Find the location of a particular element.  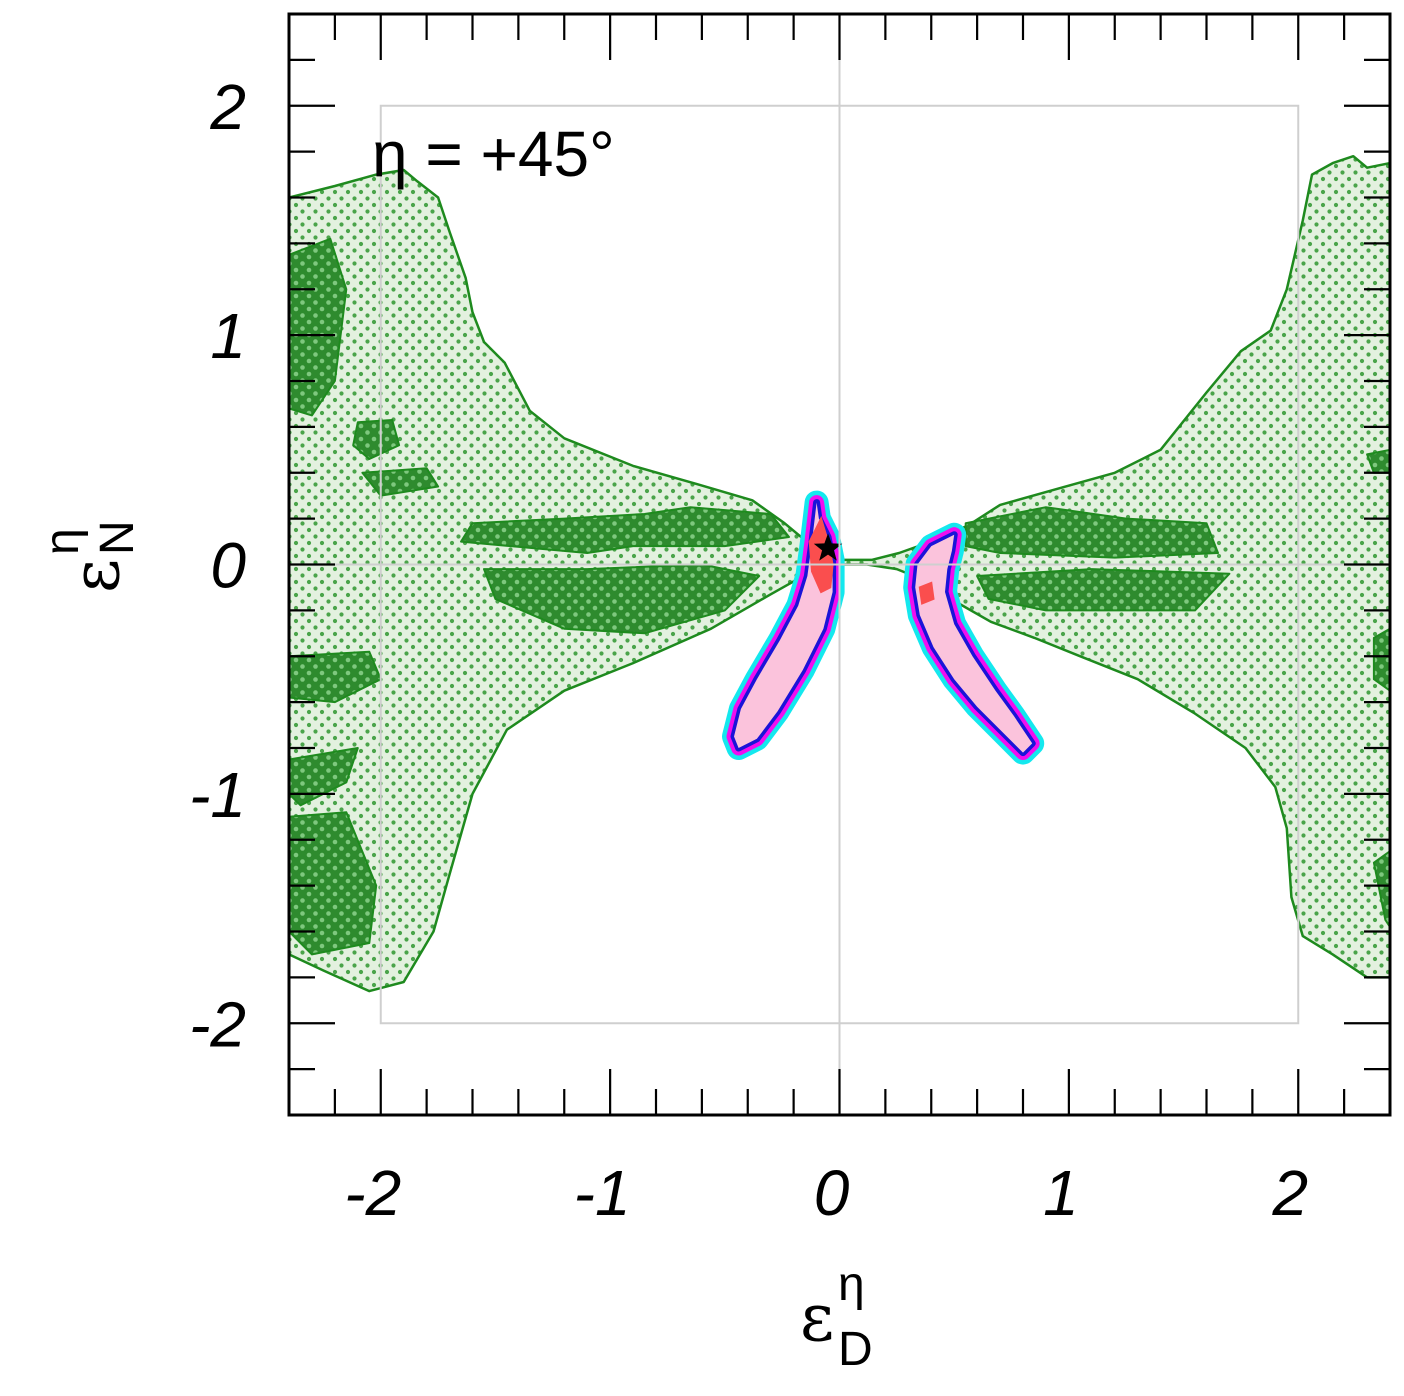

contour-red-right is located at coordinates (926, 593).